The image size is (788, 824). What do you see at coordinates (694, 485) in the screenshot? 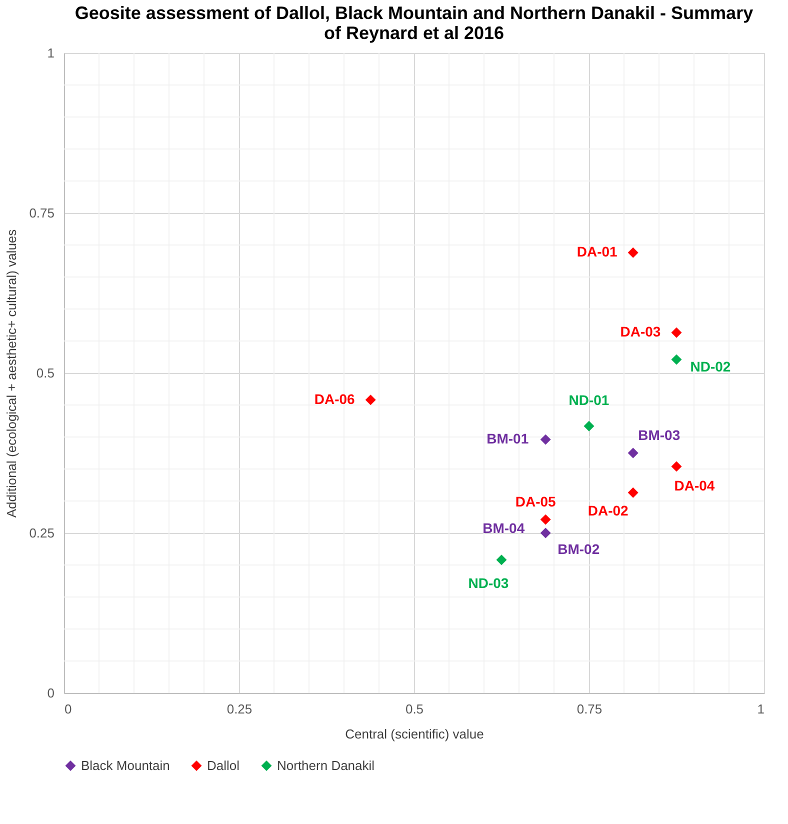
I see `annotation: DA-04` at bounding box center [694, 485].